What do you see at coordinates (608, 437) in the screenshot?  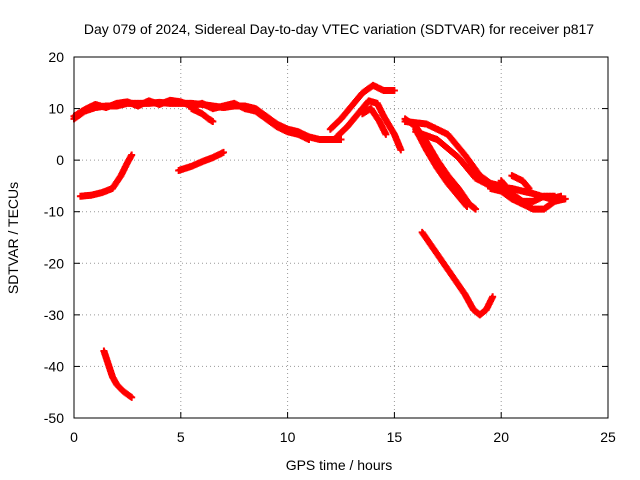 I see `x-tick-label: 25` at bounding box center [608, 437].